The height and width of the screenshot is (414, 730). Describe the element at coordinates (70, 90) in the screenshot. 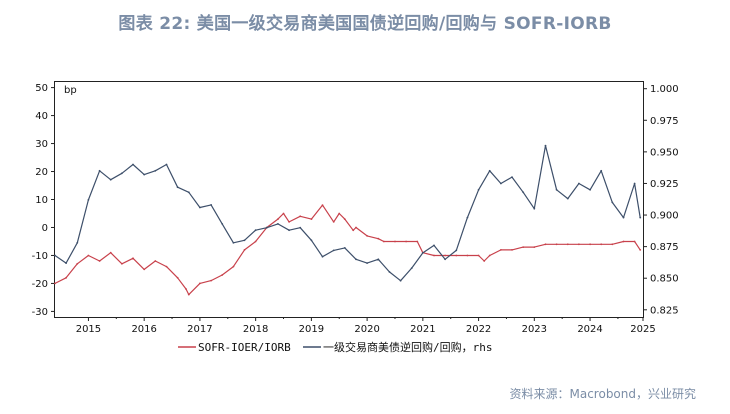

I see `left-axis-unit: bp` at that location.